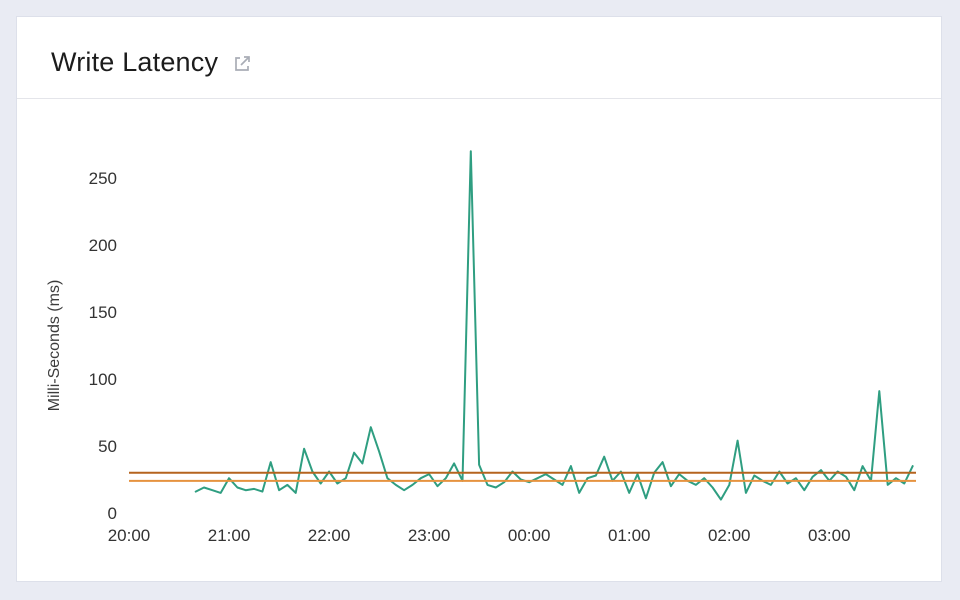  Describe the element at coordinates (103, 312) in the screenshot. I see `y-tick-label: 150` at that location.